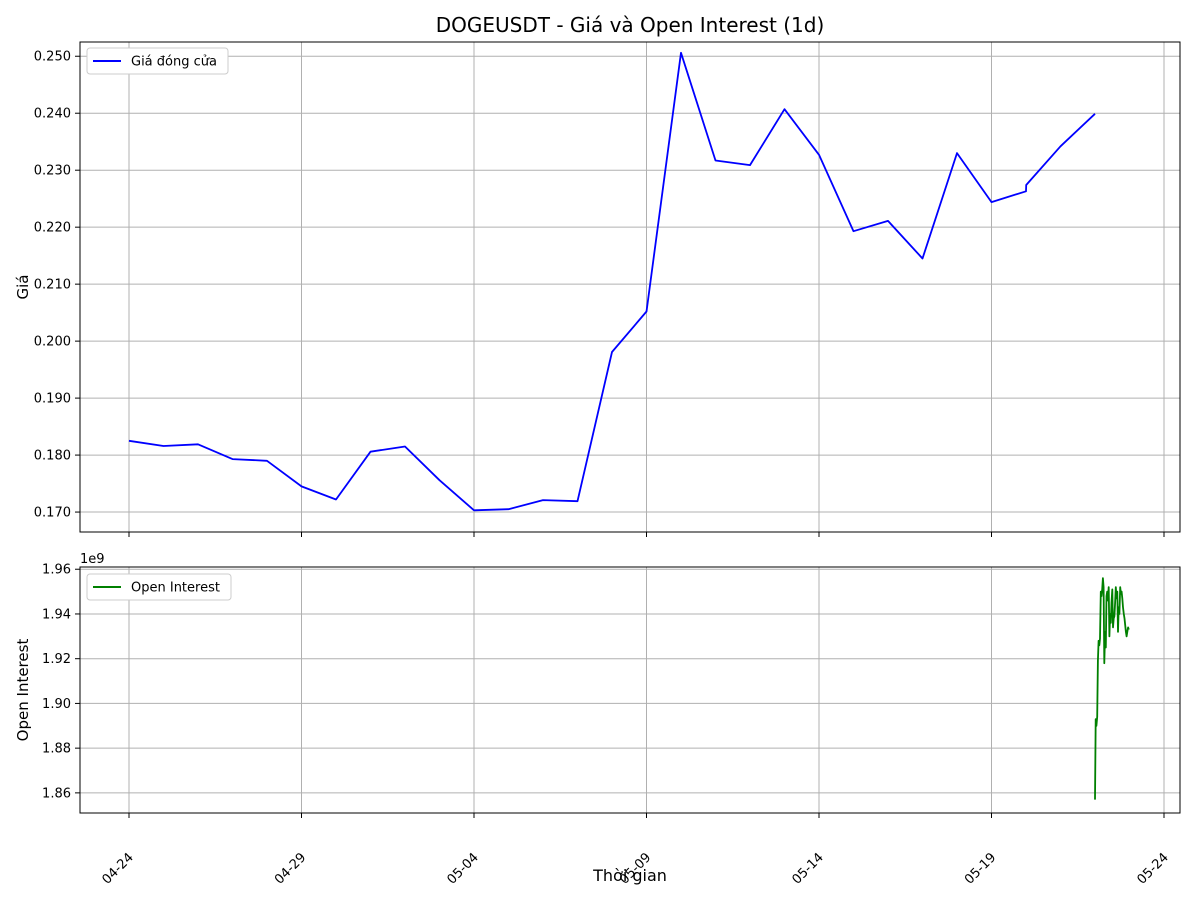 Image resolution: width=1200 pixels, height=900 pixels. I want to click on oi-series, so click(1112, 688).